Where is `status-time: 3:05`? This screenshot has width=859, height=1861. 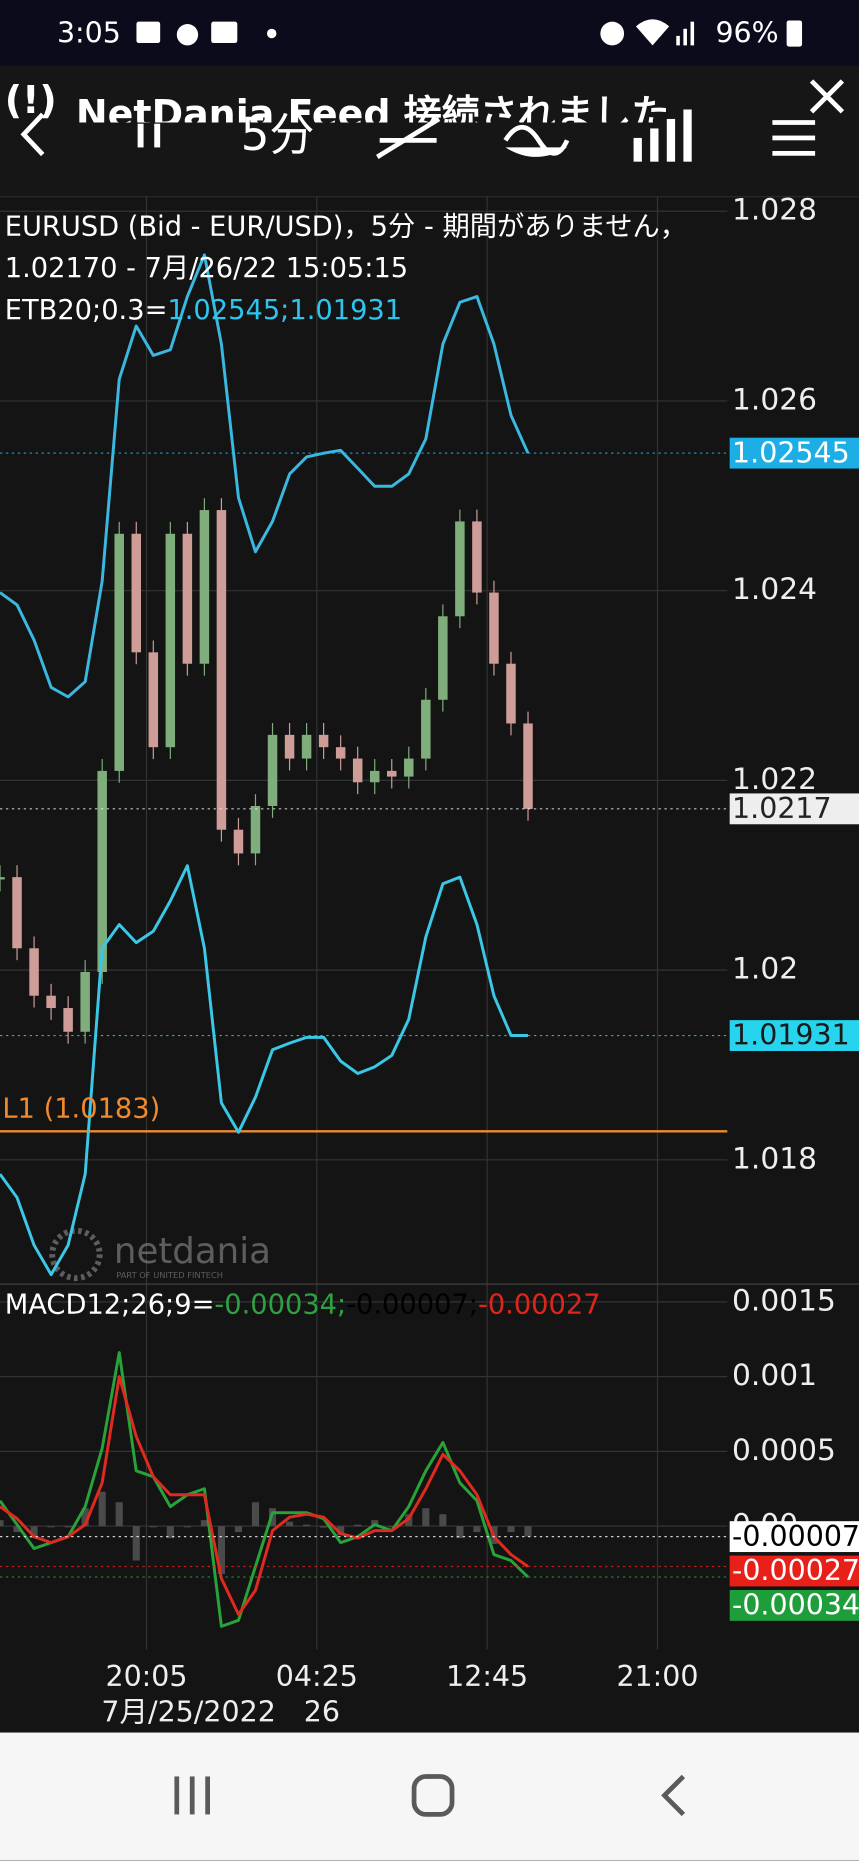
status-time: 3:05 is located at coordinates (89, 33).